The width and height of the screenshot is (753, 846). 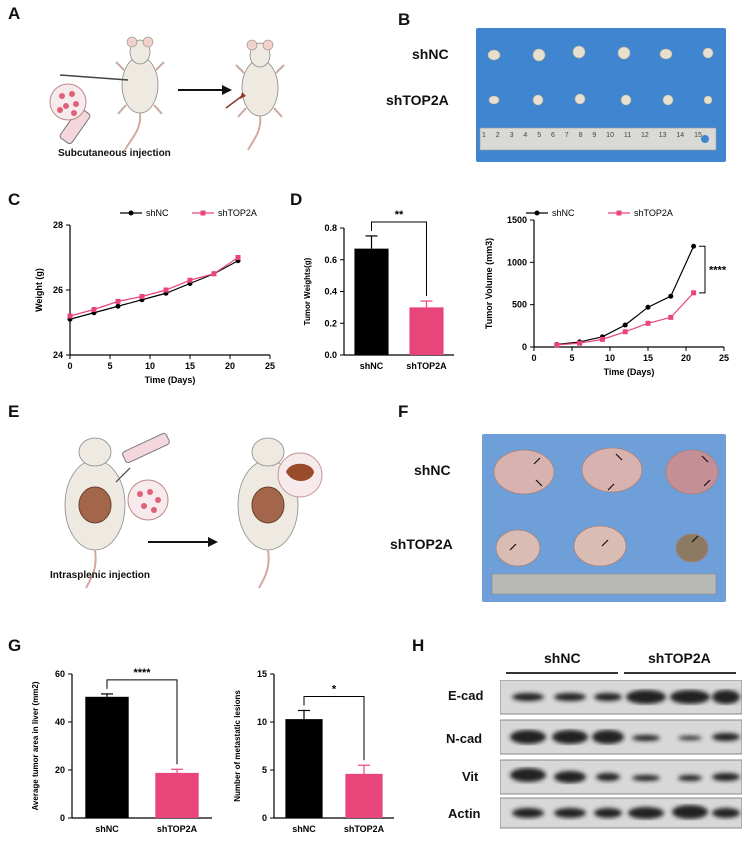 I want to click on y-tick-label: 24, so click(x=58, y=355).